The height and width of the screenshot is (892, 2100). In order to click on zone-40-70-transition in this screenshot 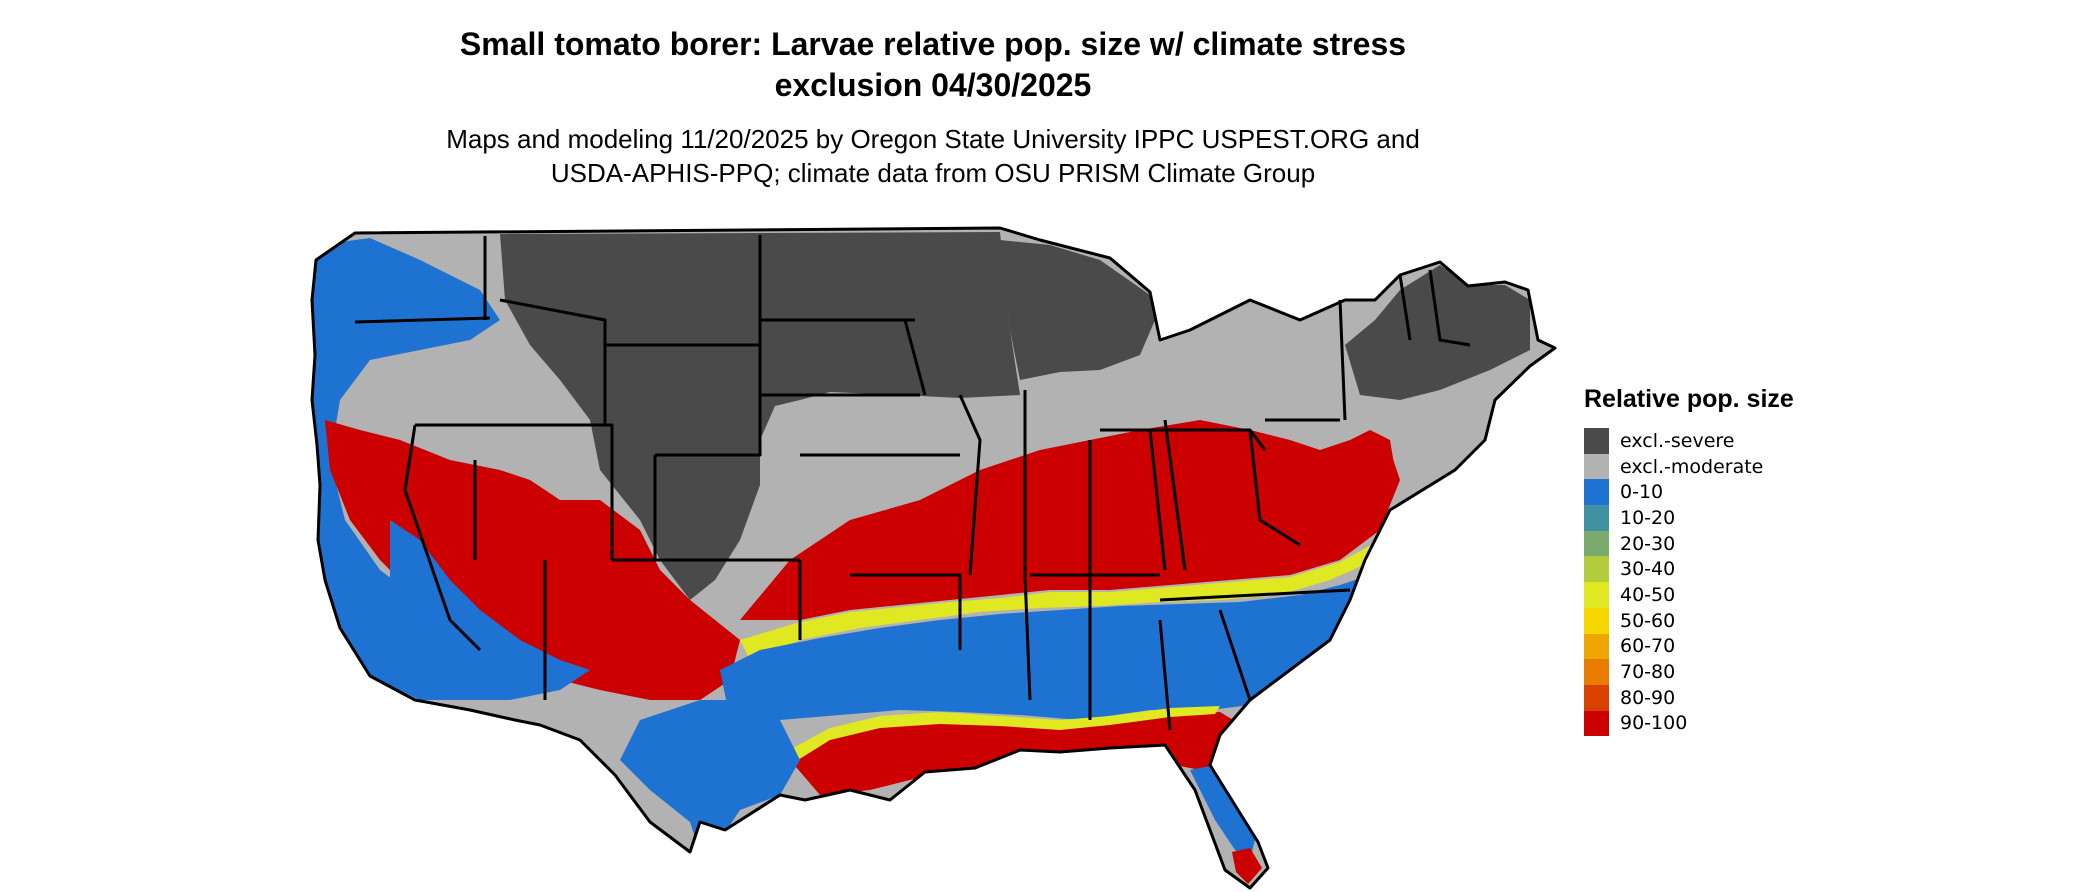, I will do `click(1060, 600)`.